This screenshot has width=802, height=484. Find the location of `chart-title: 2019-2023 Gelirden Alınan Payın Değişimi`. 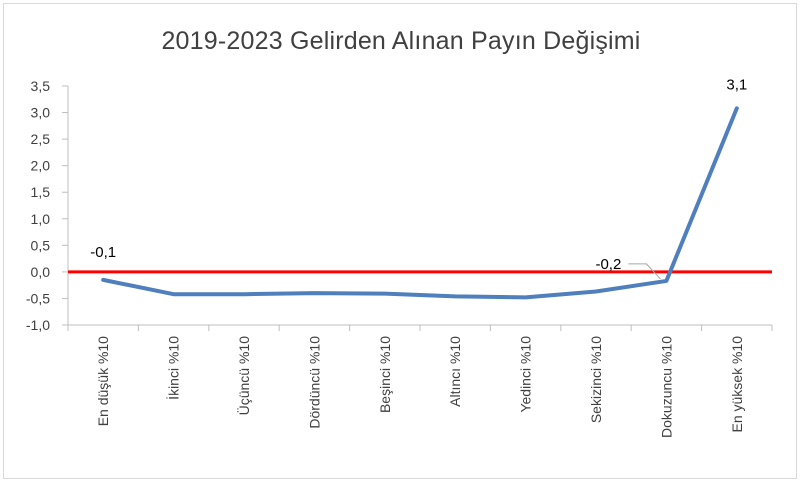

chart-title: 2019-2023 Gelirden Alınan Payın Değişimi is located at coordinates (401, 41).